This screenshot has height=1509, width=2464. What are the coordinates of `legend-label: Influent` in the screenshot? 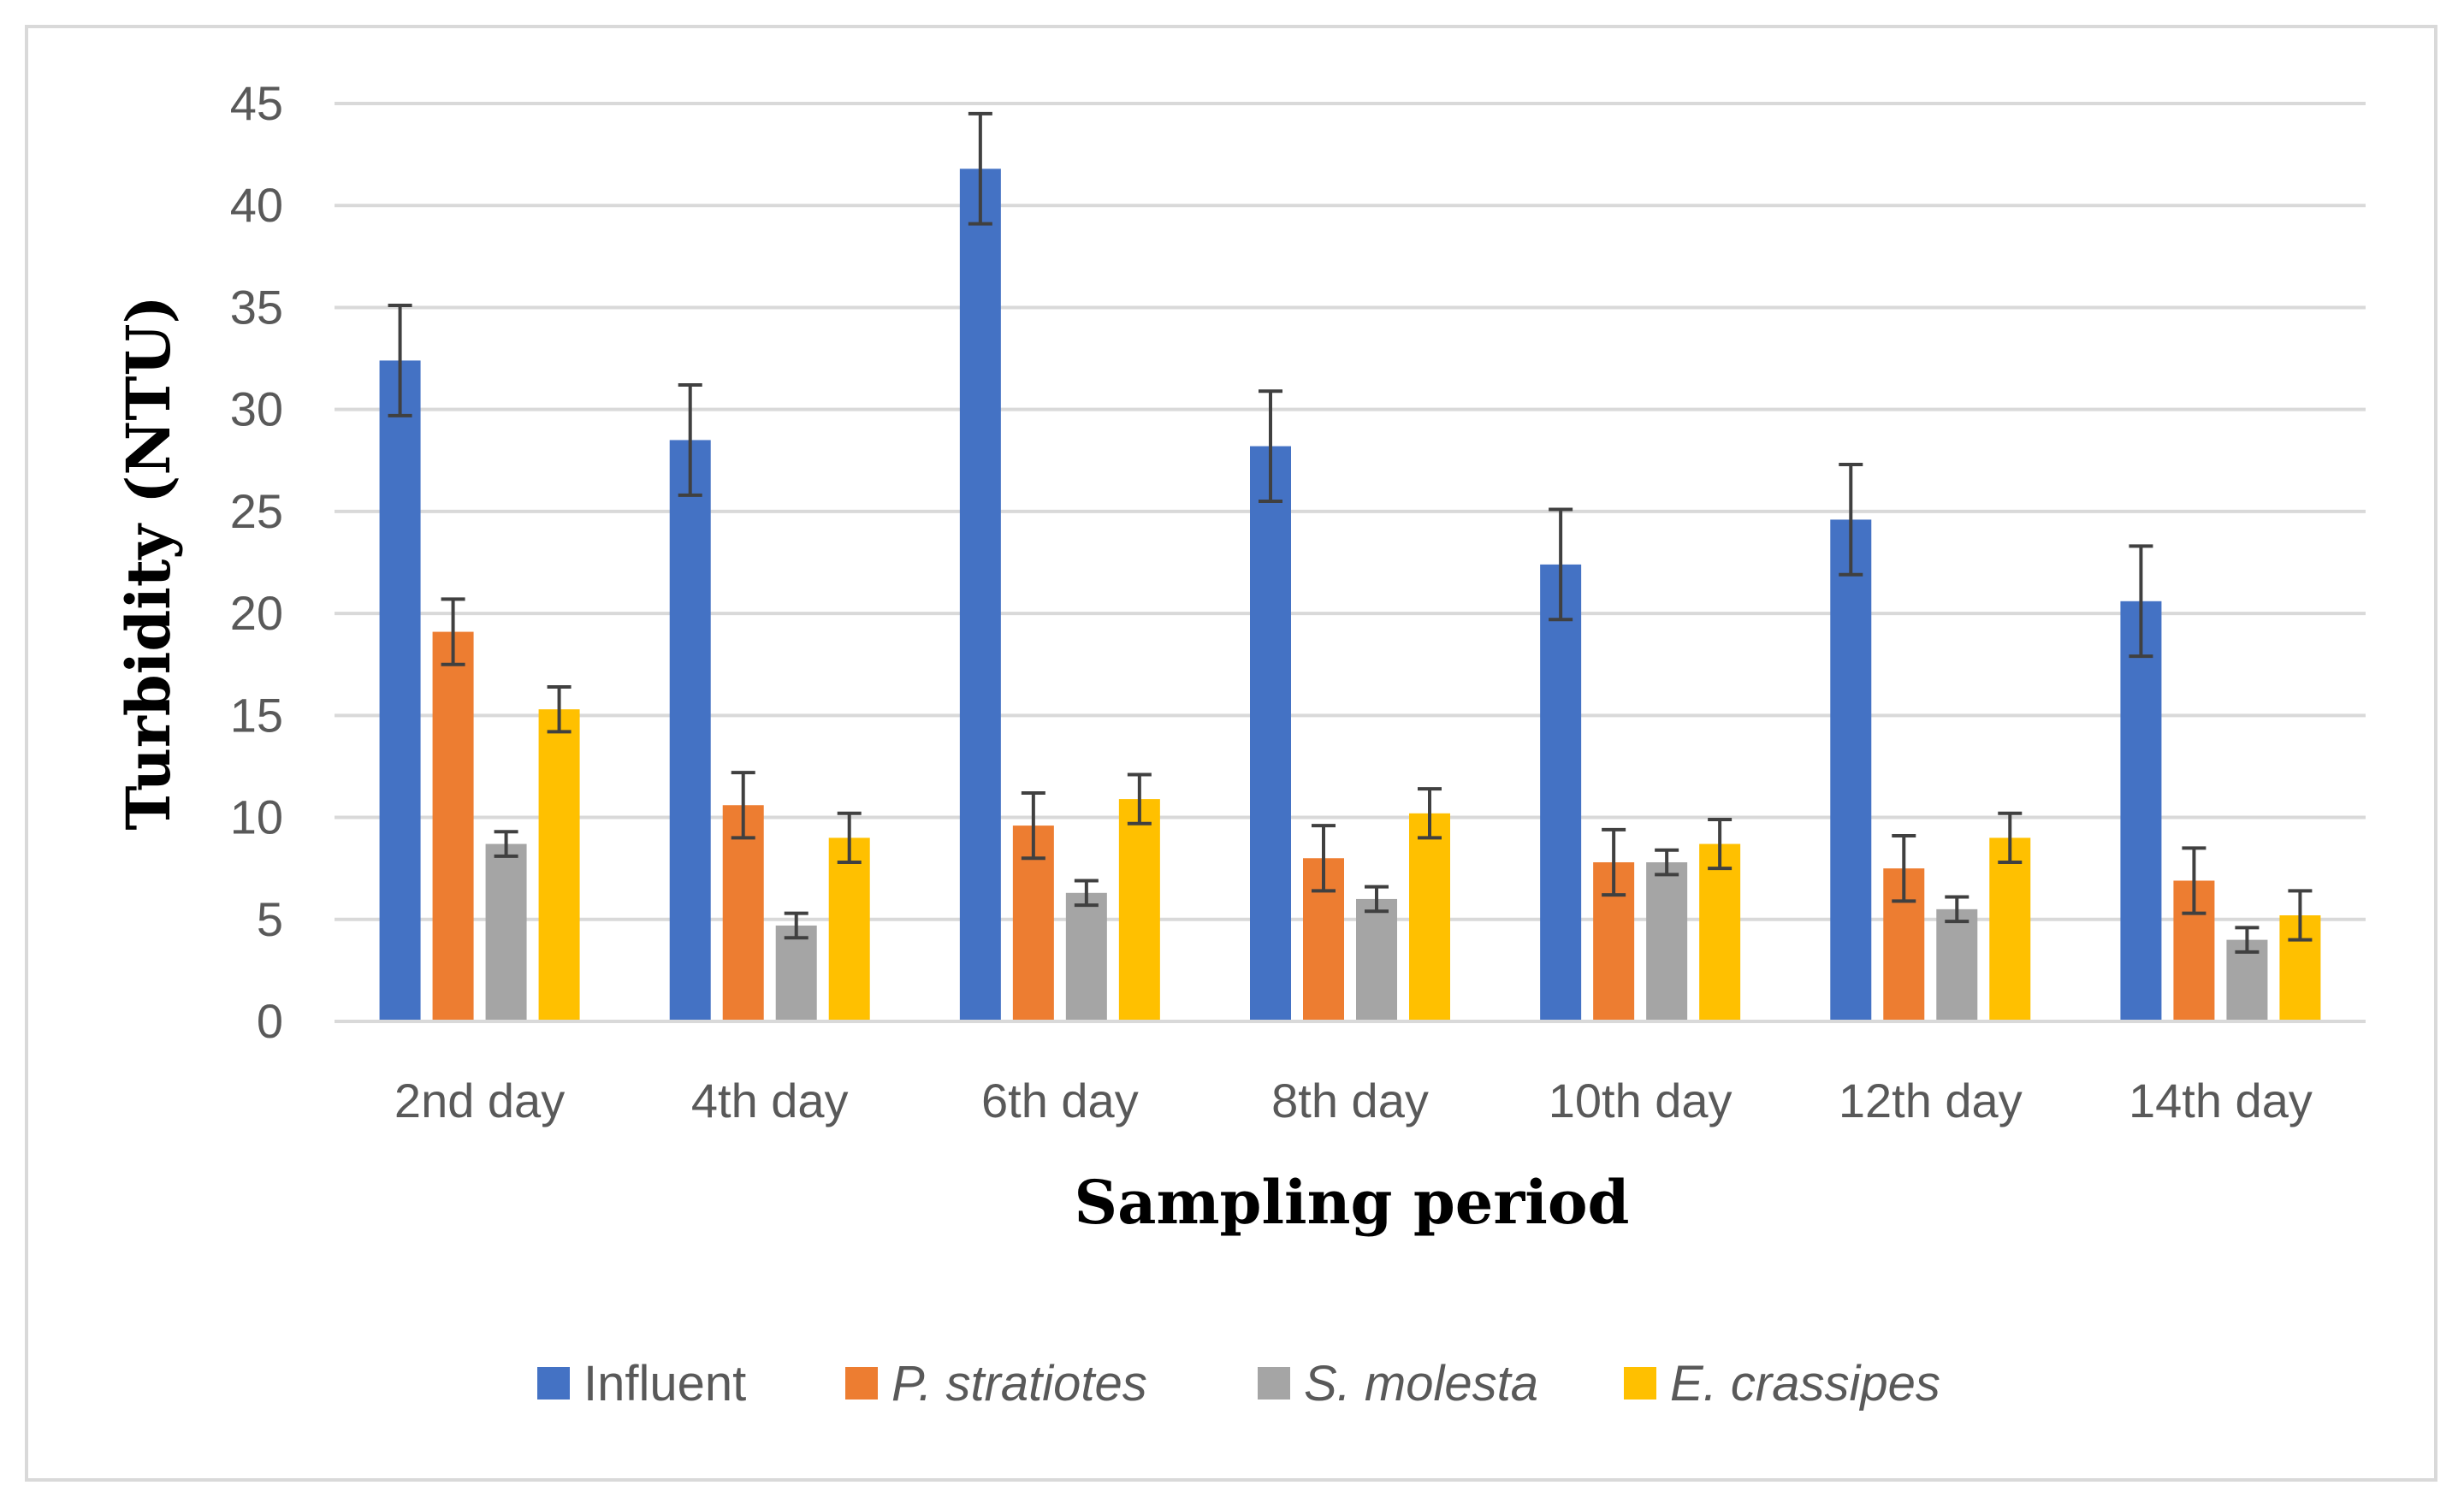 It's located at (664, 1383).